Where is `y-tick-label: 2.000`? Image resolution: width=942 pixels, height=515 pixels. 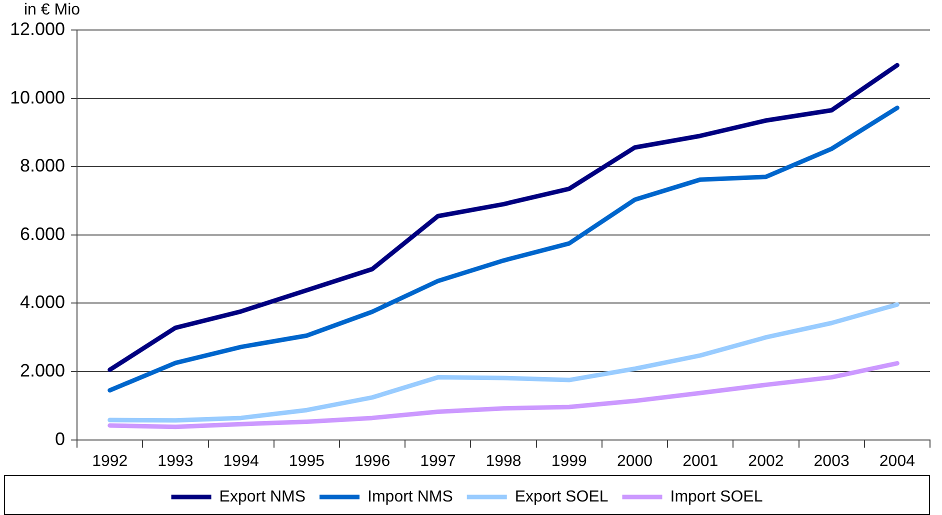
y-tick-label: 2.000 is located at coordinates (43, 370).